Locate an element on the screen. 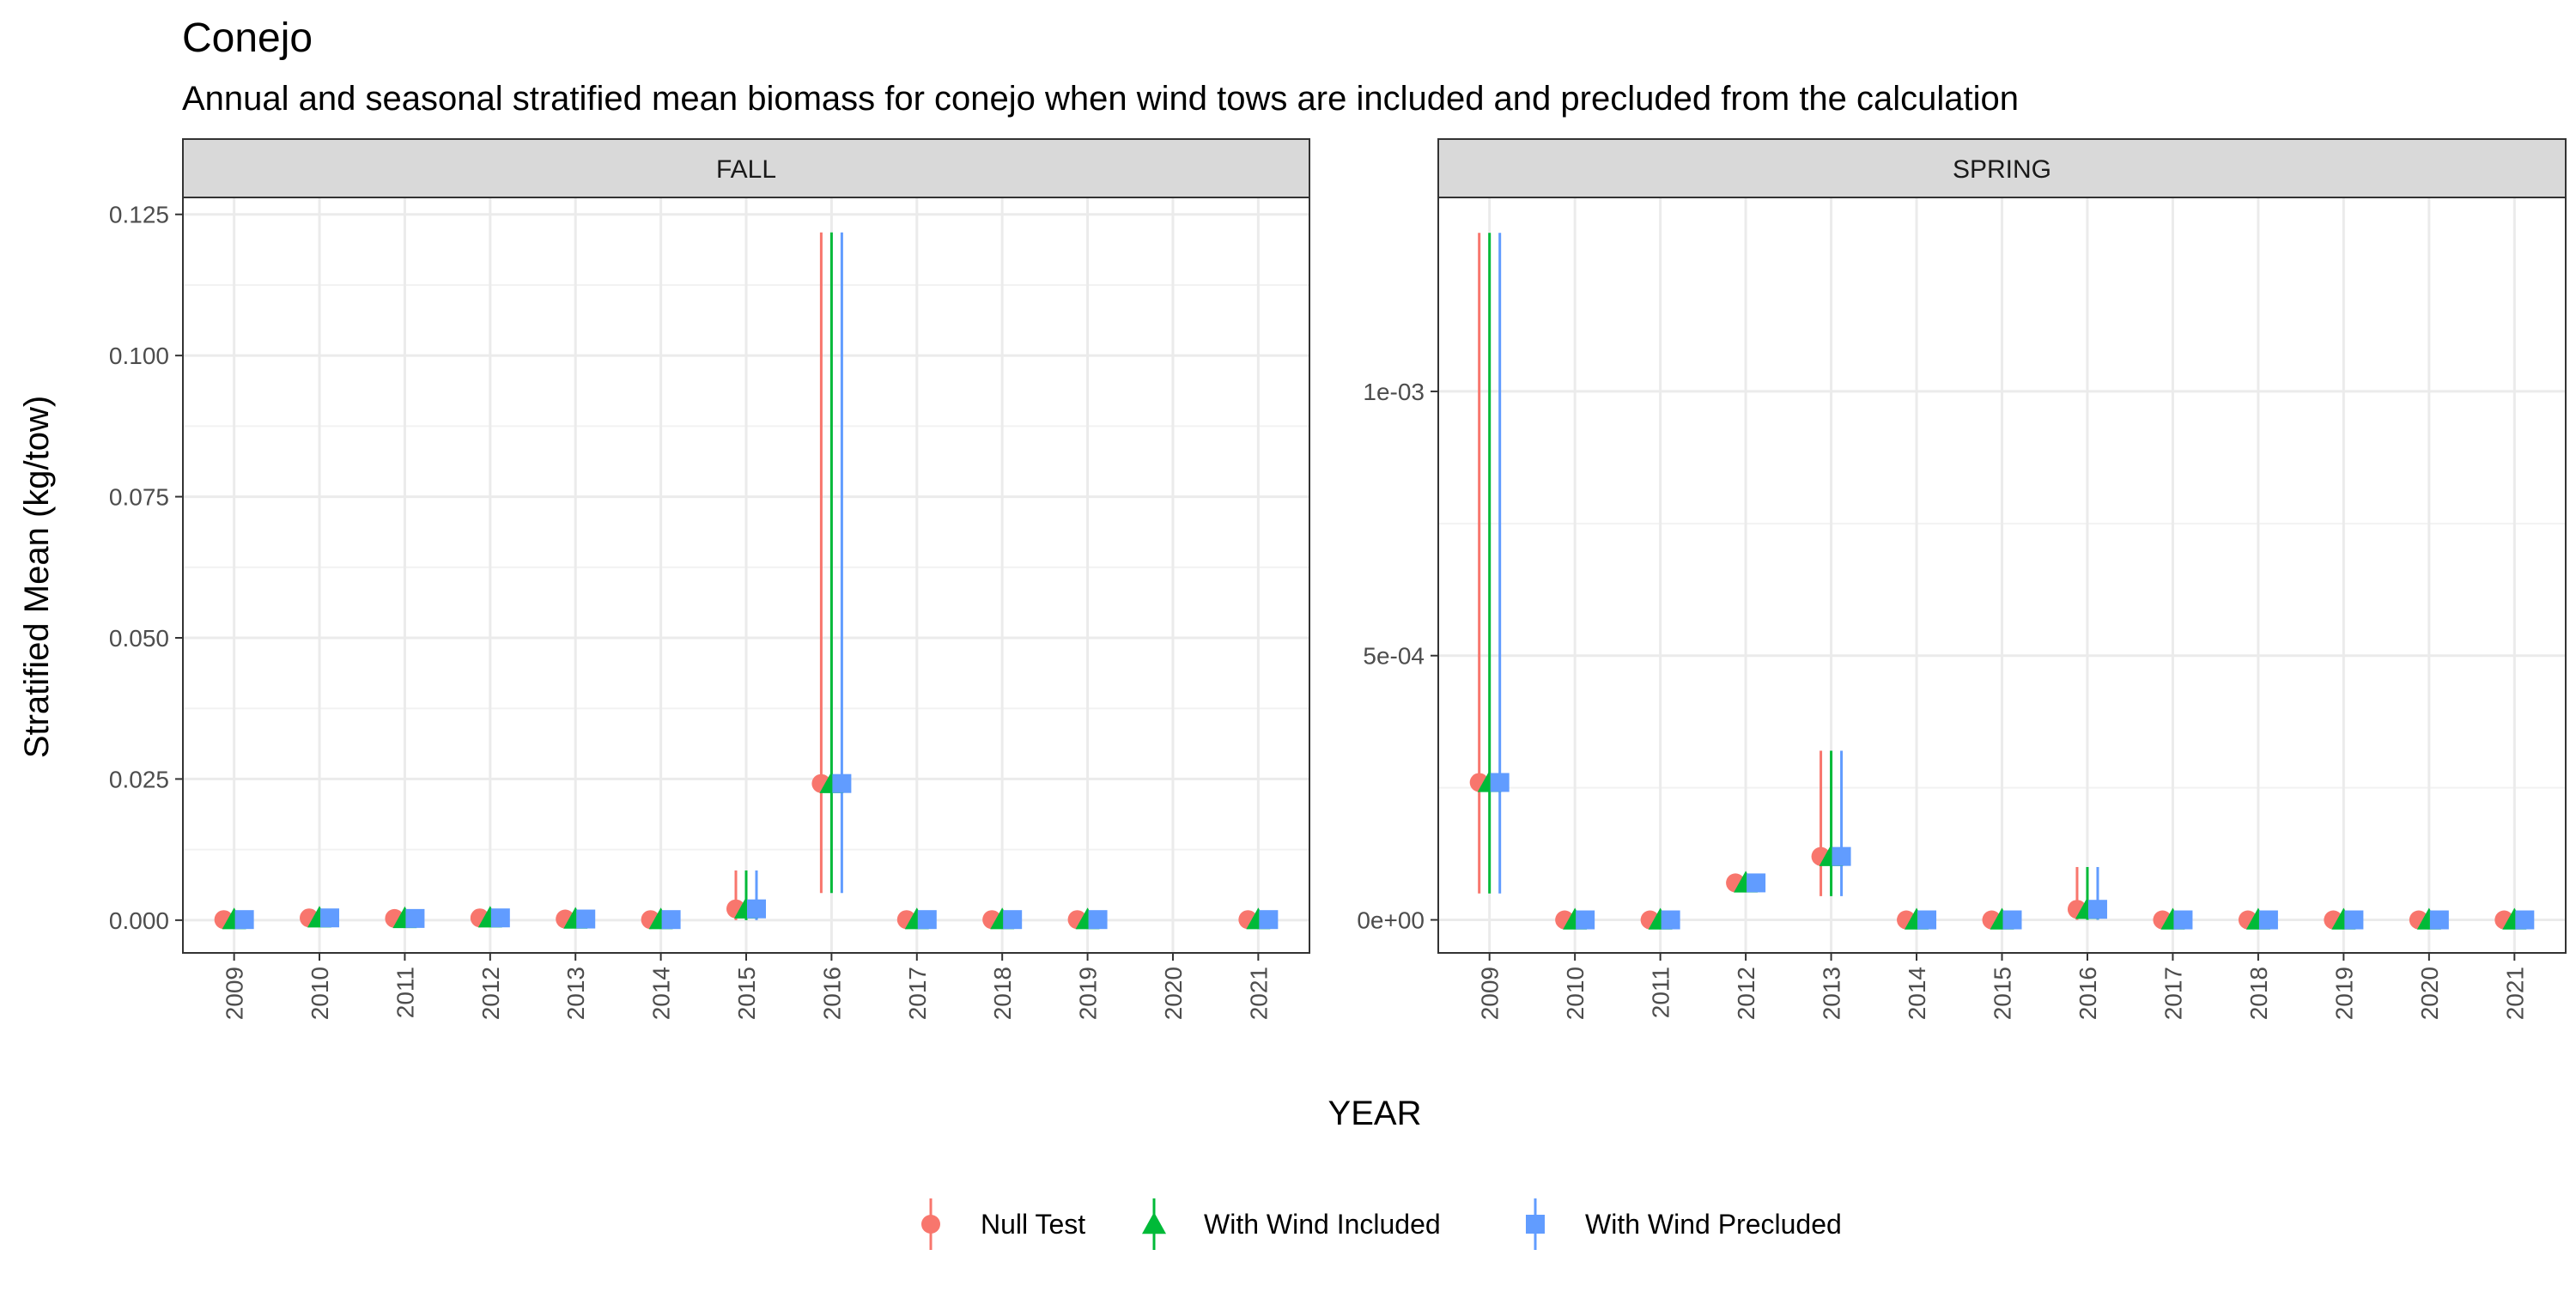  facet-strip-label: SPRING is located at coordinates (2002, 169).